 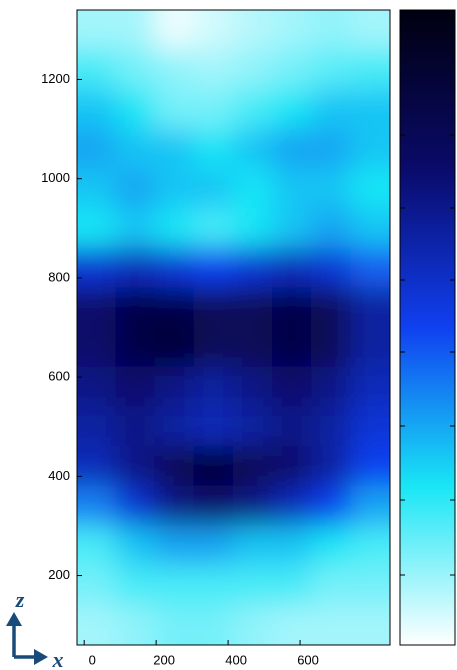 I want to click on colorbar-ticks, so click(x=427, y=355).